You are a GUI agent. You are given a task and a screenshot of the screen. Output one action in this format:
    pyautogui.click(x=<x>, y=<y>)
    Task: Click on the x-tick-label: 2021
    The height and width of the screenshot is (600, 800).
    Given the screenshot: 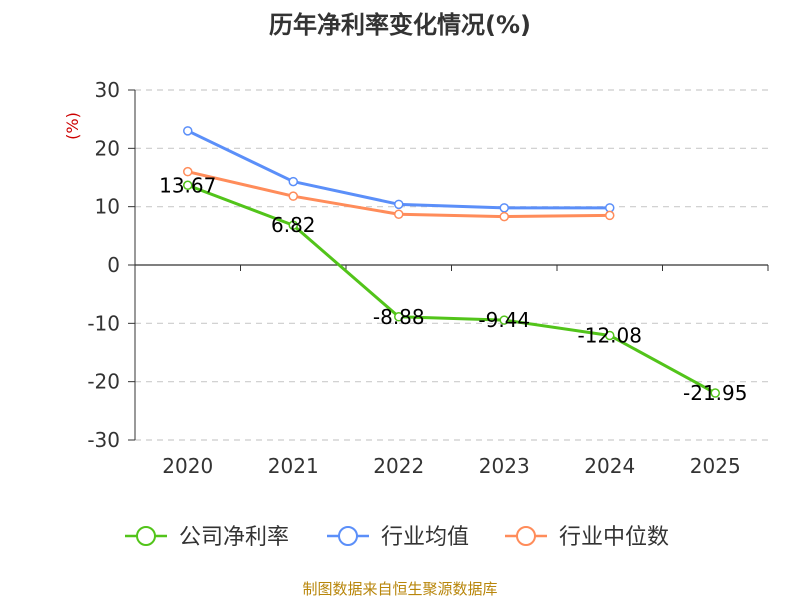 What is the action you would take?
    pyautogui.click(x=293, y=466)
    